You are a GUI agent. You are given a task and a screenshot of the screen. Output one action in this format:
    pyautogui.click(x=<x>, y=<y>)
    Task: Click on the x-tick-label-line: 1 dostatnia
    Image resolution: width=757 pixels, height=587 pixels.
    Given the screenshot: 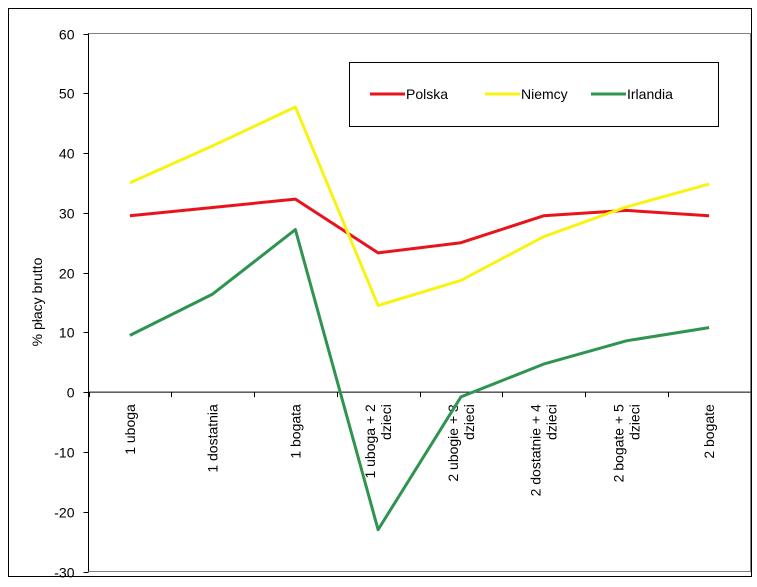 What is the action you would take?
    pyautogui.click(x=213, y=438)
    